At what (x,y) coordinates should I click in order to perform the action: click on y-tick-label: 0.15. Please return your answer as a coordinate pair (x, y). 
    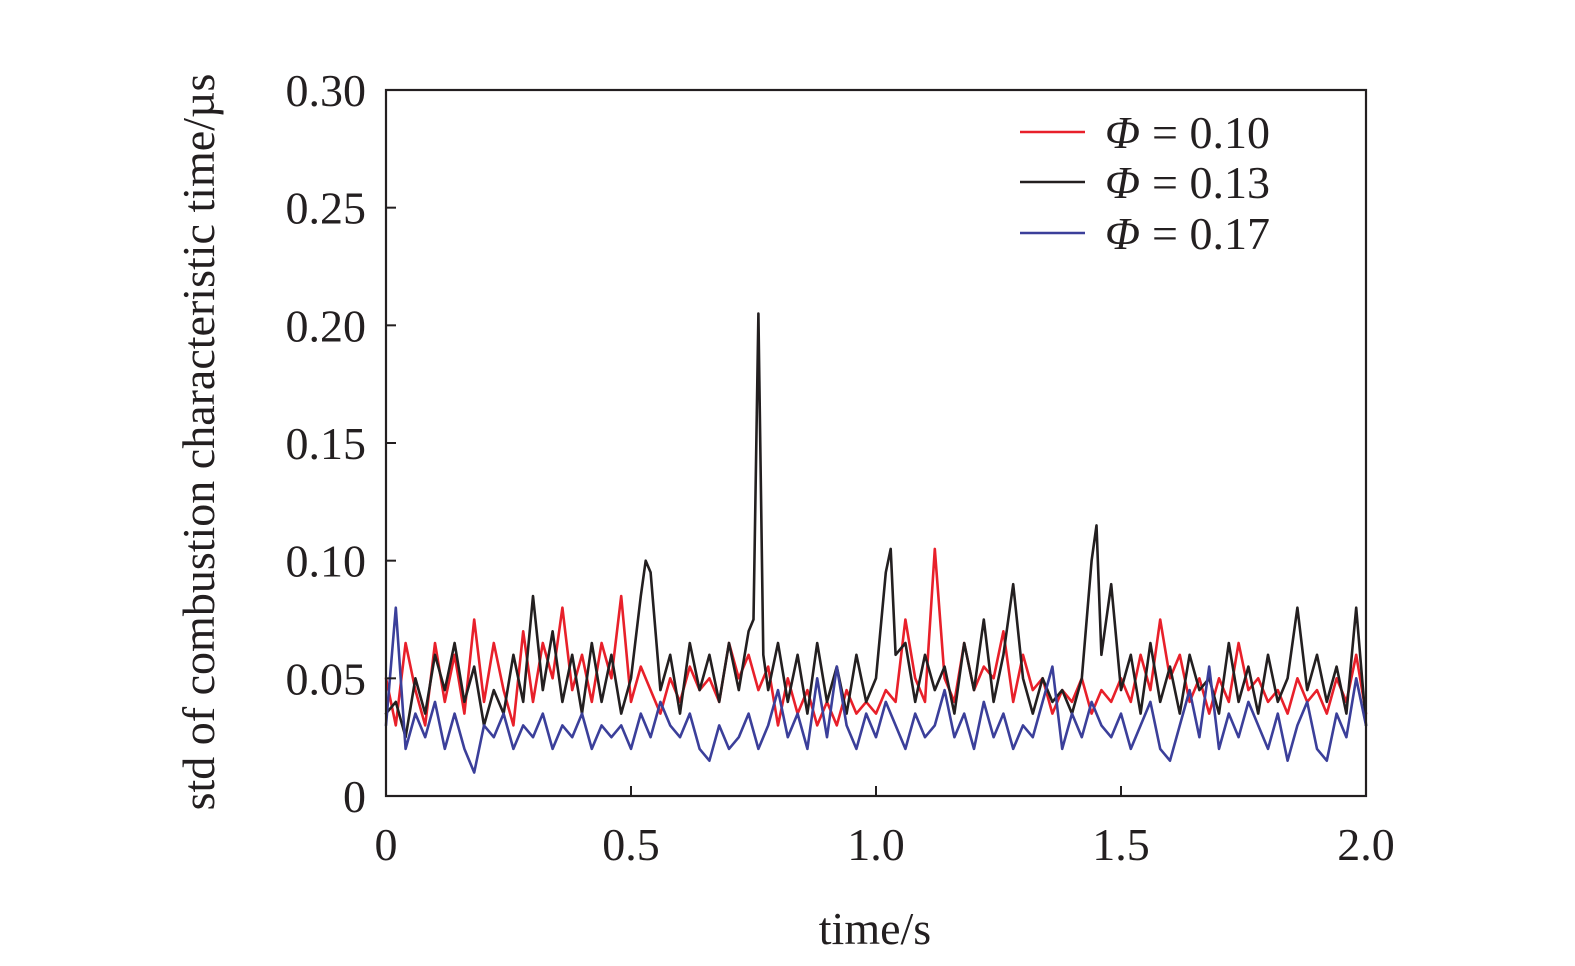
    Looking at the image, I should click on (326, 443).